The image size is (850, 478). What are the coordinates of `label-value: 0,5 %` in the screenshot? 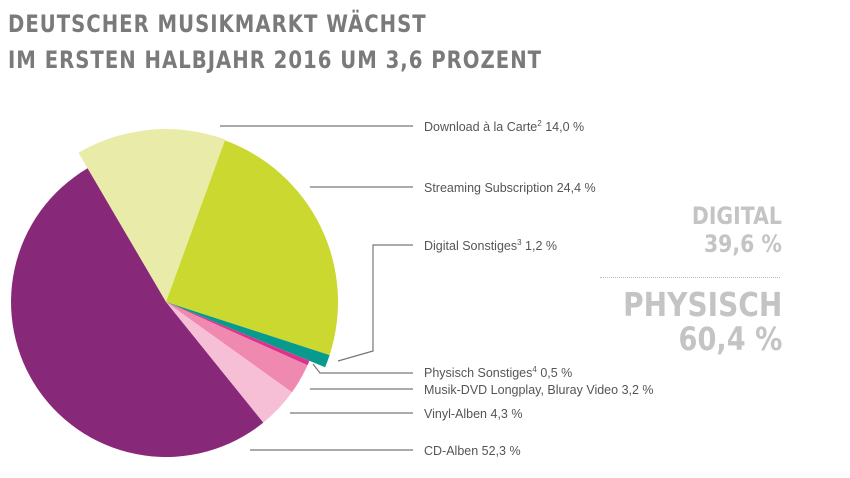 It's located at (556, 373).